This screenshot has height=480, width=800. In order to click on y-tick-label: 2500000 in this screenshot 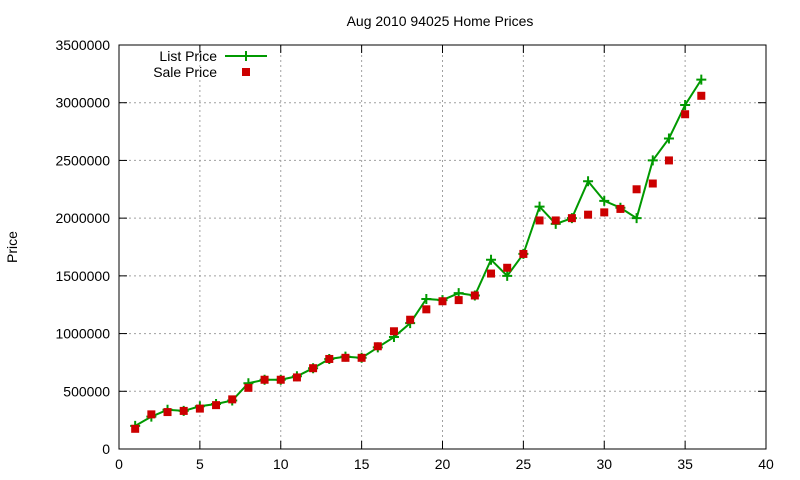, I will do `click(82, 160)`.